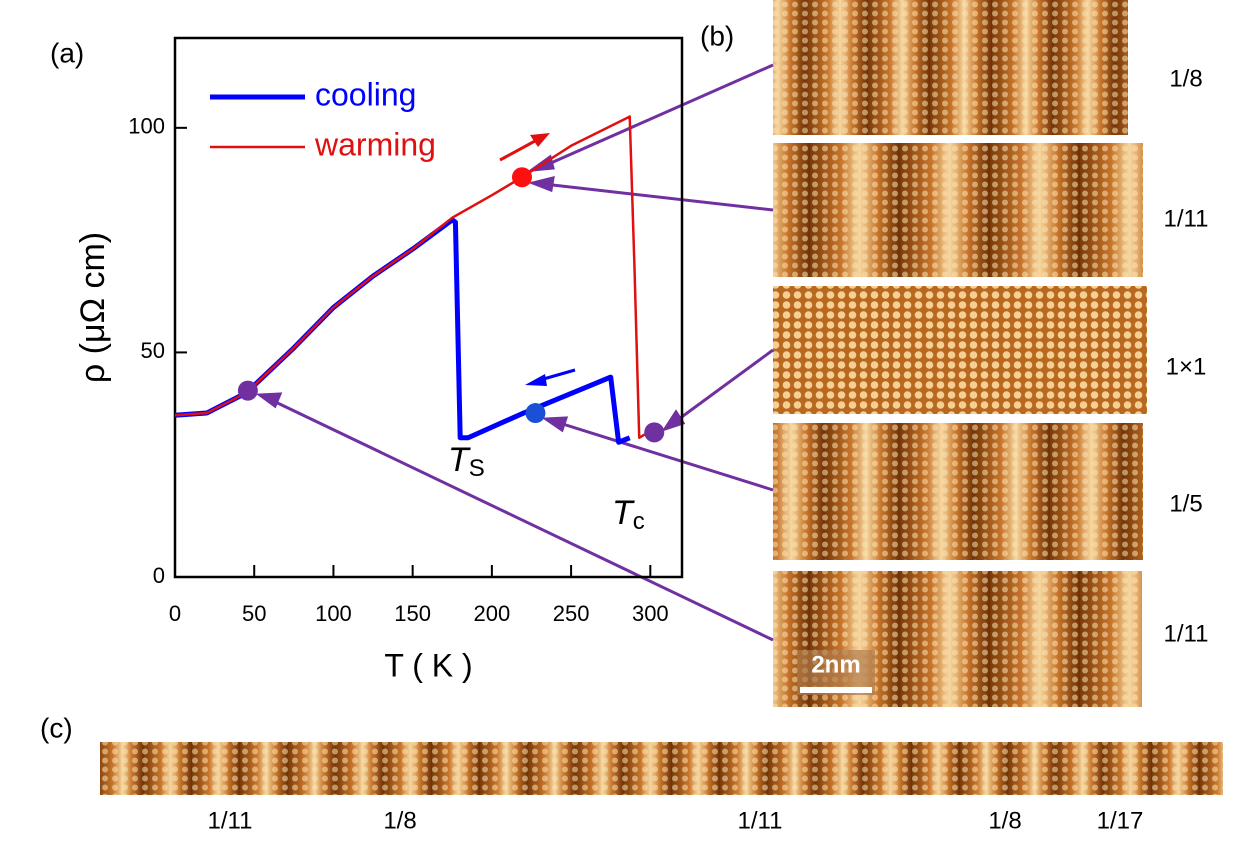  I want to click on annotation-sub: c, so click(639, 521).